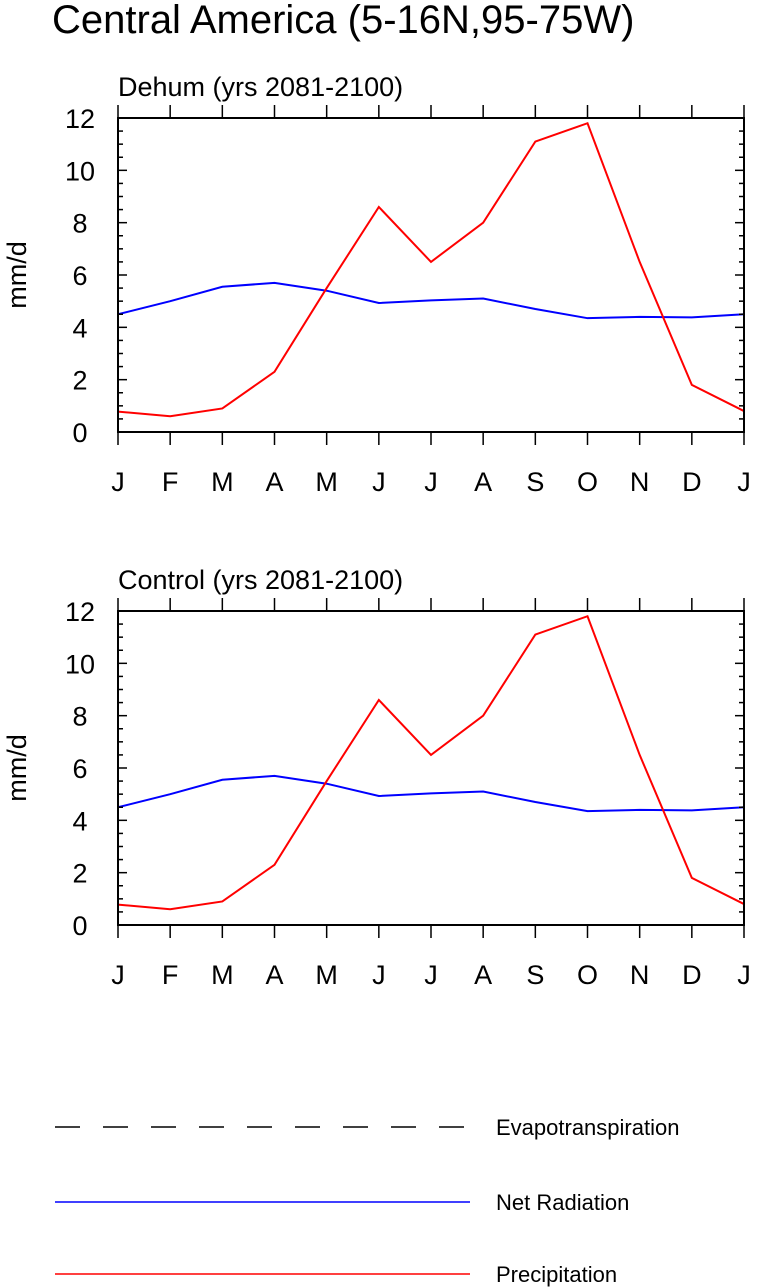 The height and width of the screenshot is (1288, 761). What do you see at coordinates (260, 87) in the screenshot?
I see `panel-title: Dehum (yrs 2081-2100)` at bounding box center [260, 87].